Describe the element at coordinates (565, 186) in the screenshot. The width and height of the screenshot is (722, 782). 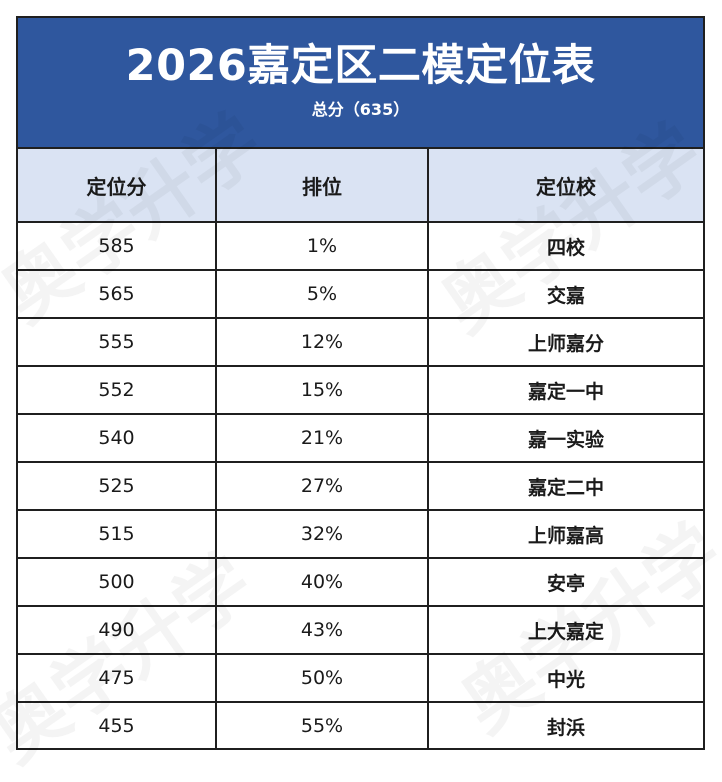
I see `column-header-school: 定位校` at that location.